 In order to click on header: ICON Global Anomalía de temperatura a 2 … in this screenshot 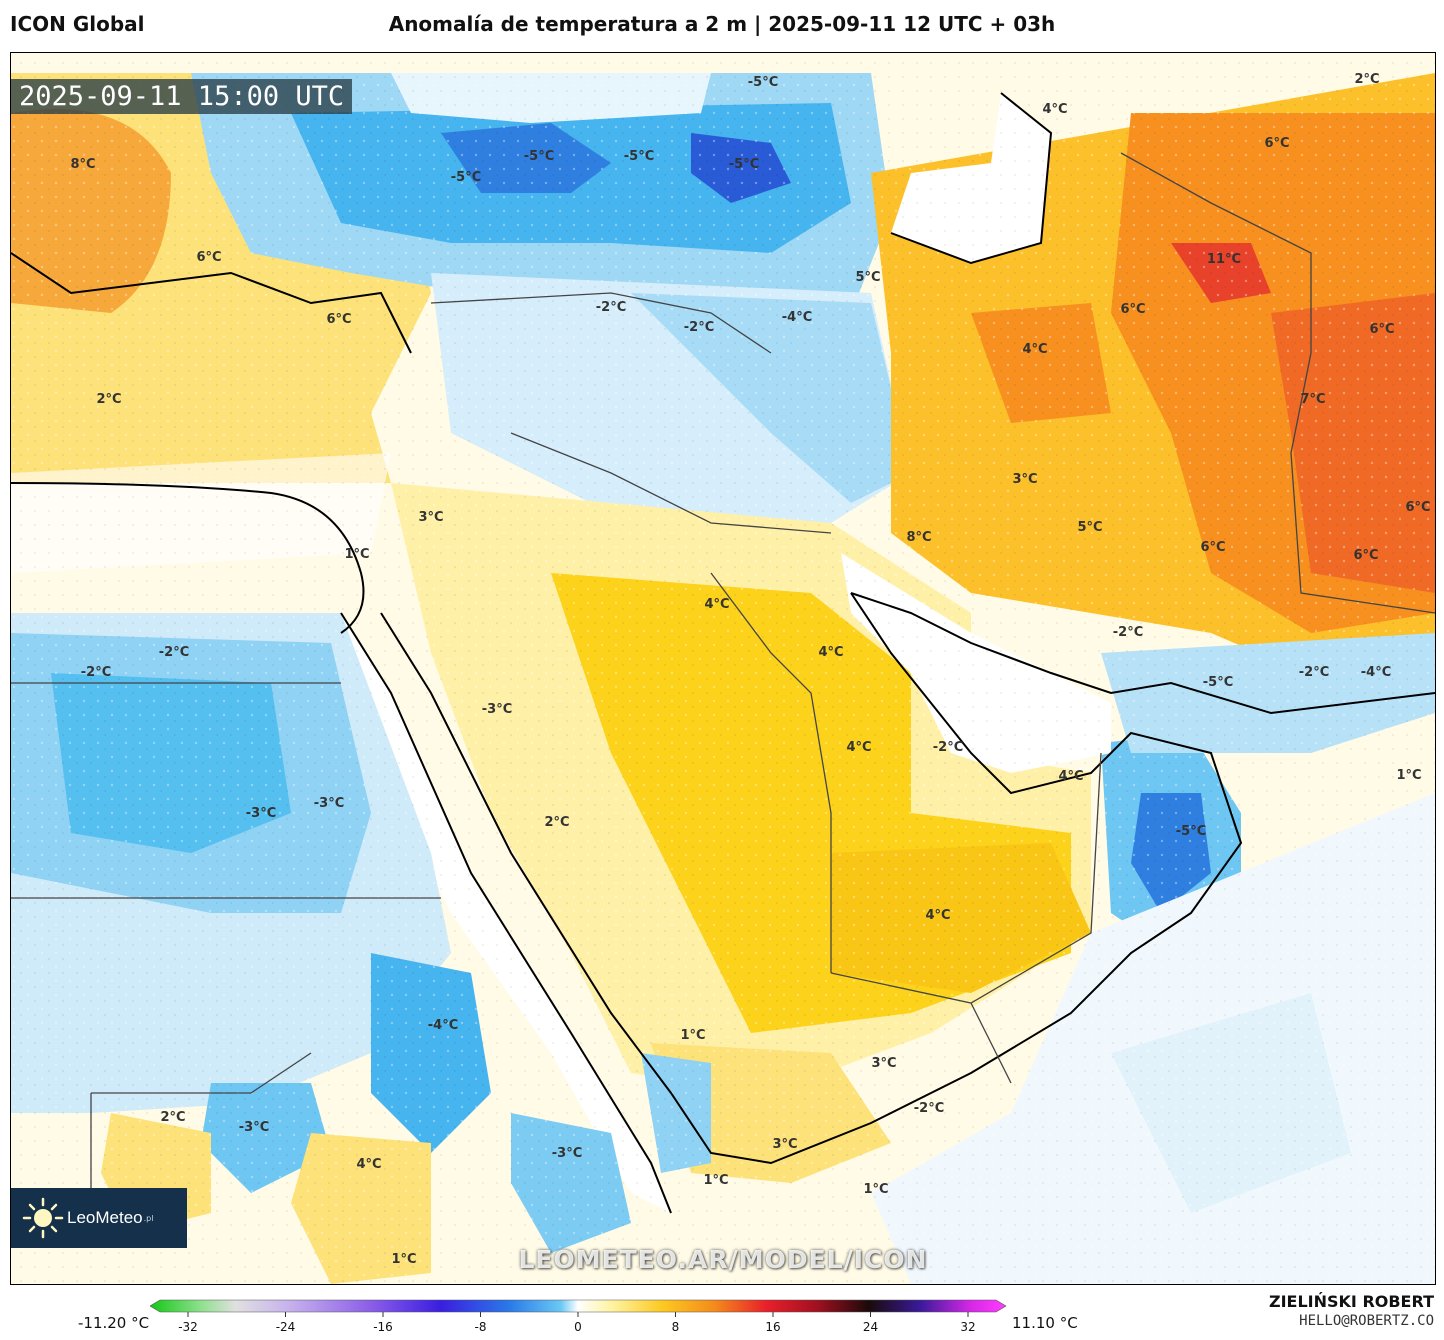, I will do `click(722, 25)`.